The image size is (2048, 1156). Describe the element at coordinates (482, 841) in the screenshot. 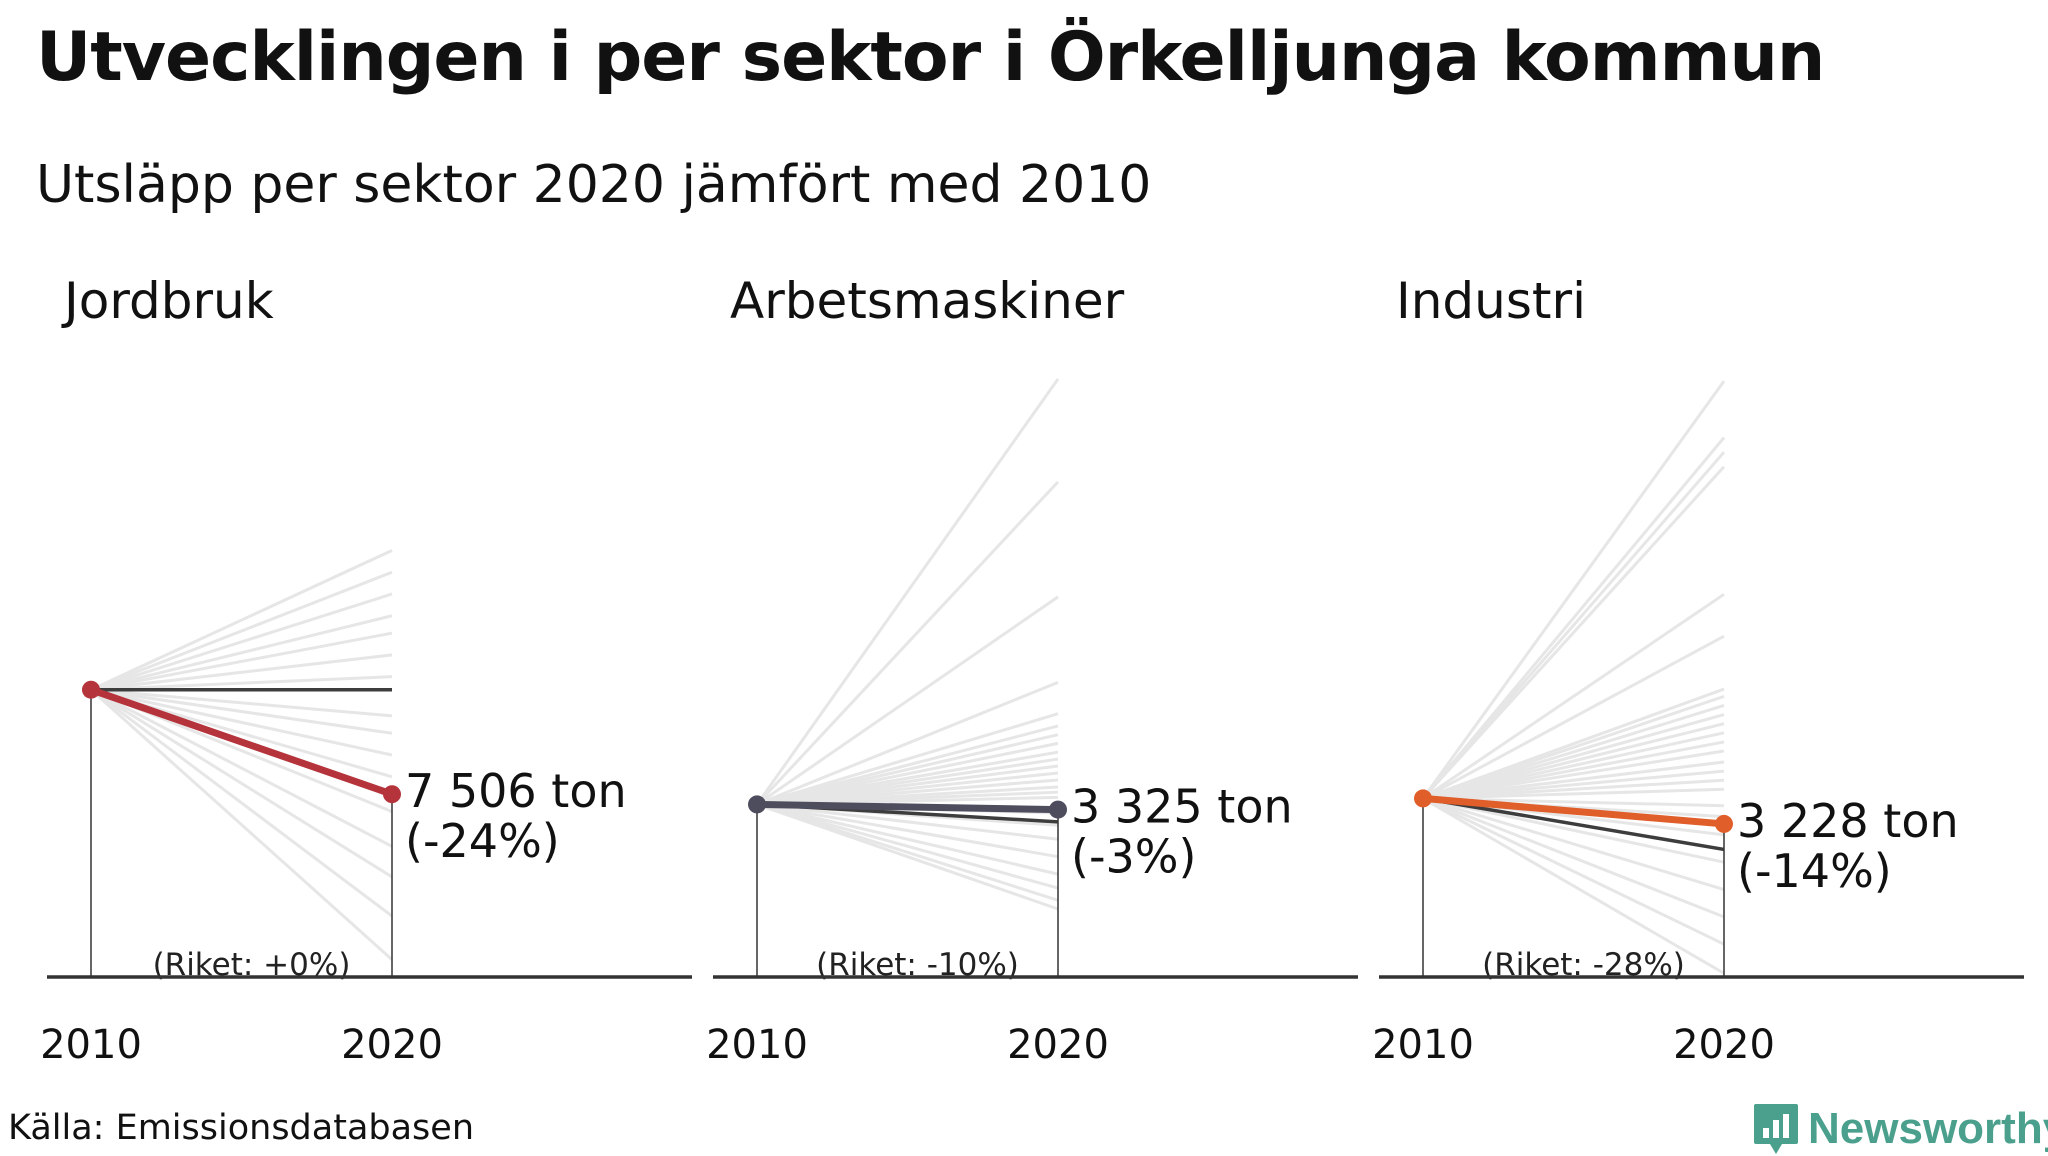

I see `change-label: (-24%)` at that location.